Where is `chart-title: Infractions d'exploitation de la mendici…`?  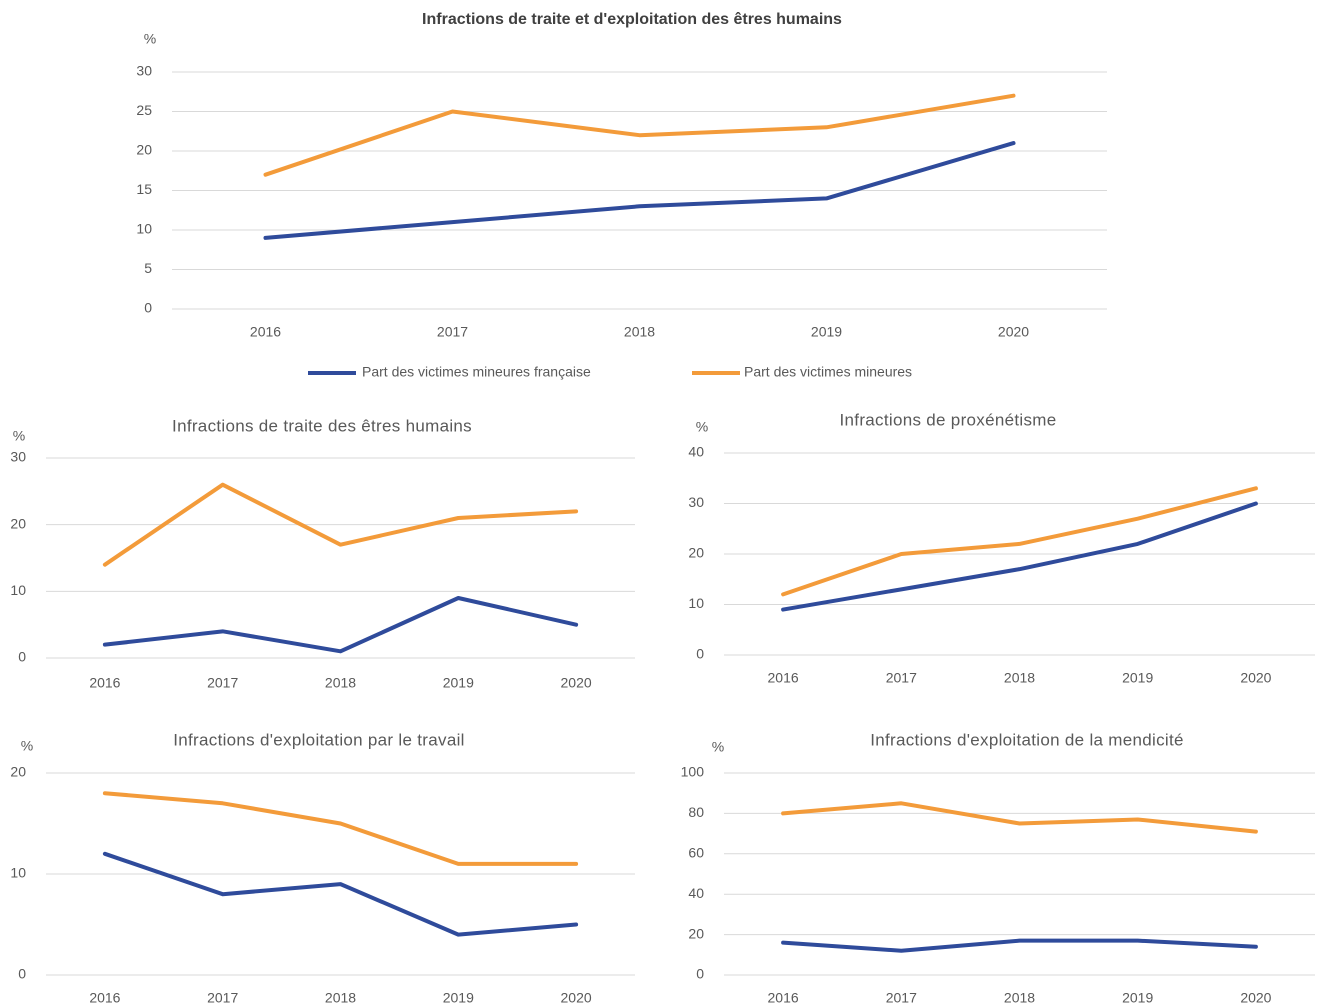
chart-title: Infractions d'exploitation de la mendici… is located at coordinates (1027, 739).